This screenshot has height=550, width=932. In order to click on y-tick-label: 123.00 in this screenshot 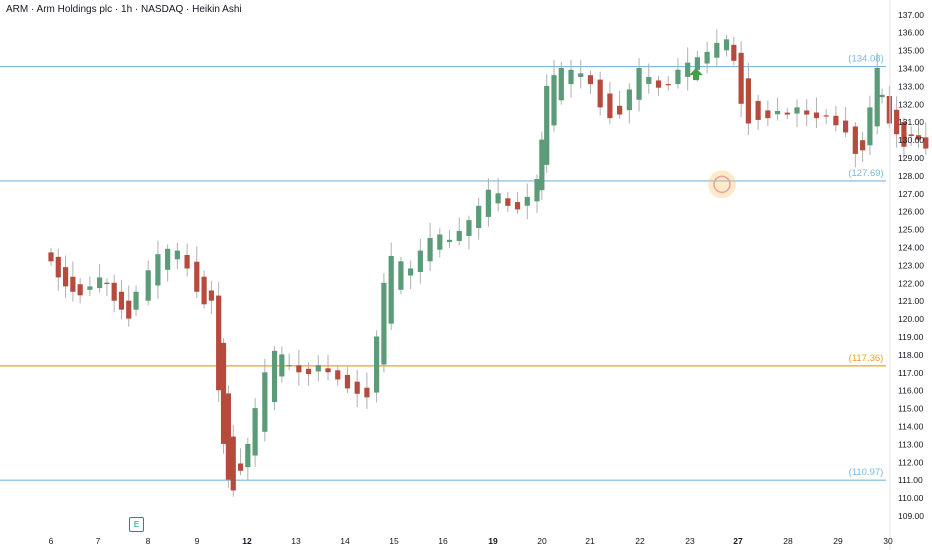, I will do `click(911, 265)`.